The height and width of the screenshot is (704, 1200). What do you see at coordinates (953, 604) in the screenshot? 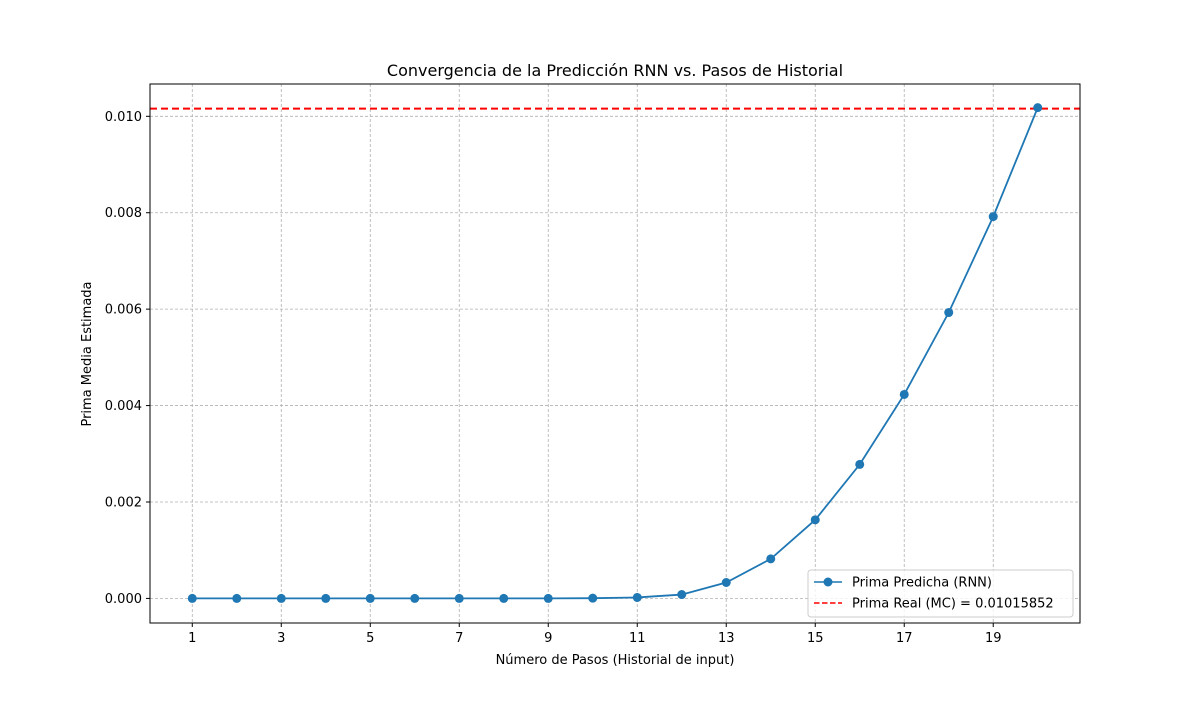
I see `legend-label-reference: Prima Real (MC) = 0.01015852` at bounding box center [953, 604].